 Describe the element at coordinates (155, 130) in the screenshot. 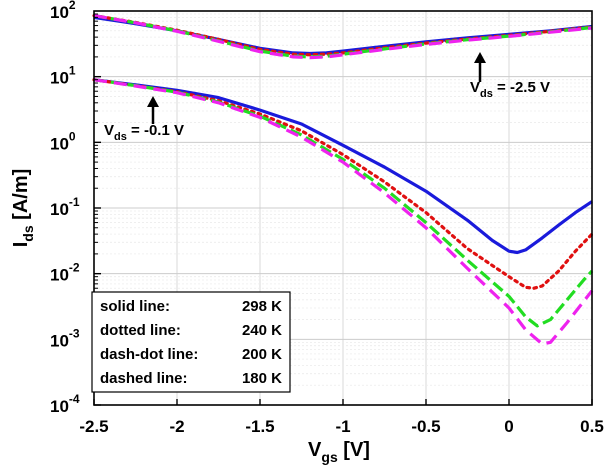

I see `annotation-rest: = -0.1 V` at that location.